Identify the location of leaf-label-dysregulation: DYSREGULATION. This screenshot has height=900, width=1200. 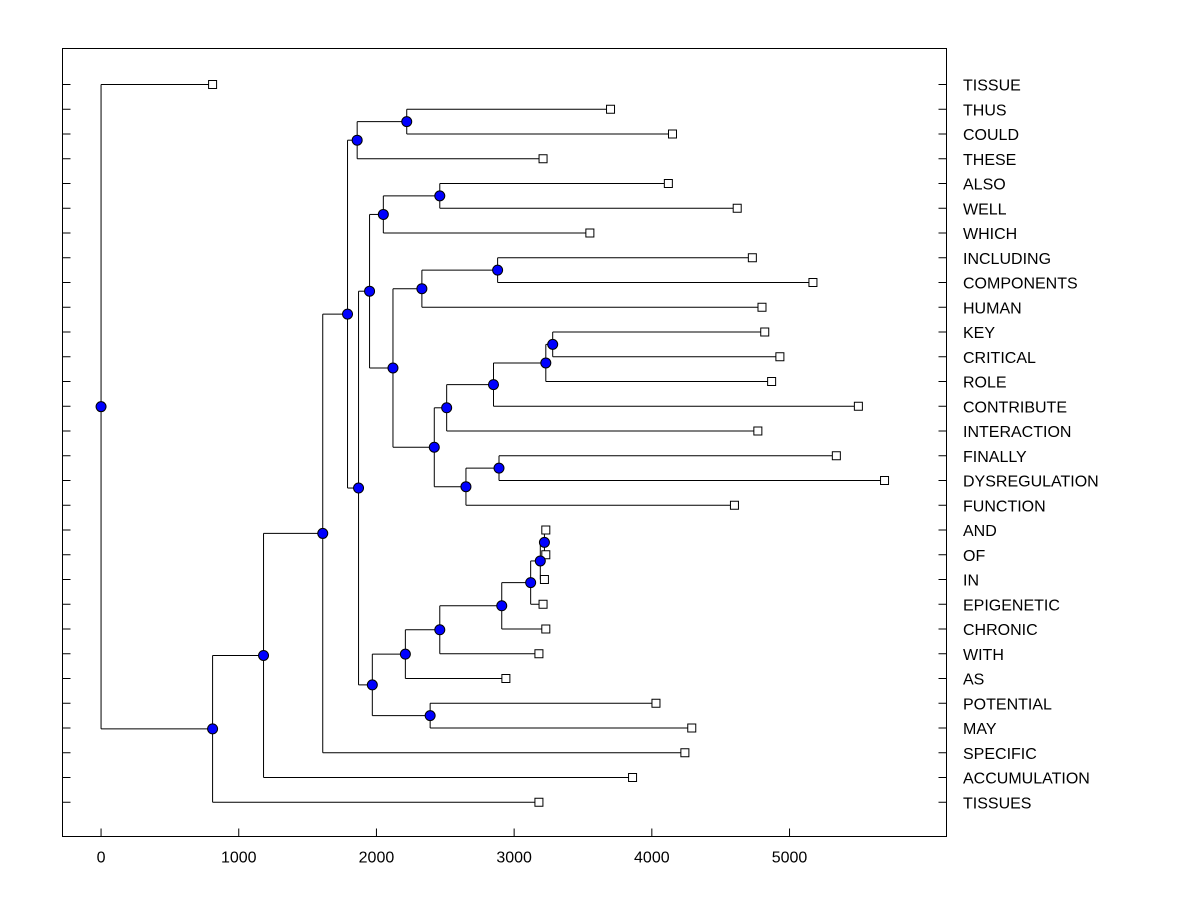
(1031, 482).